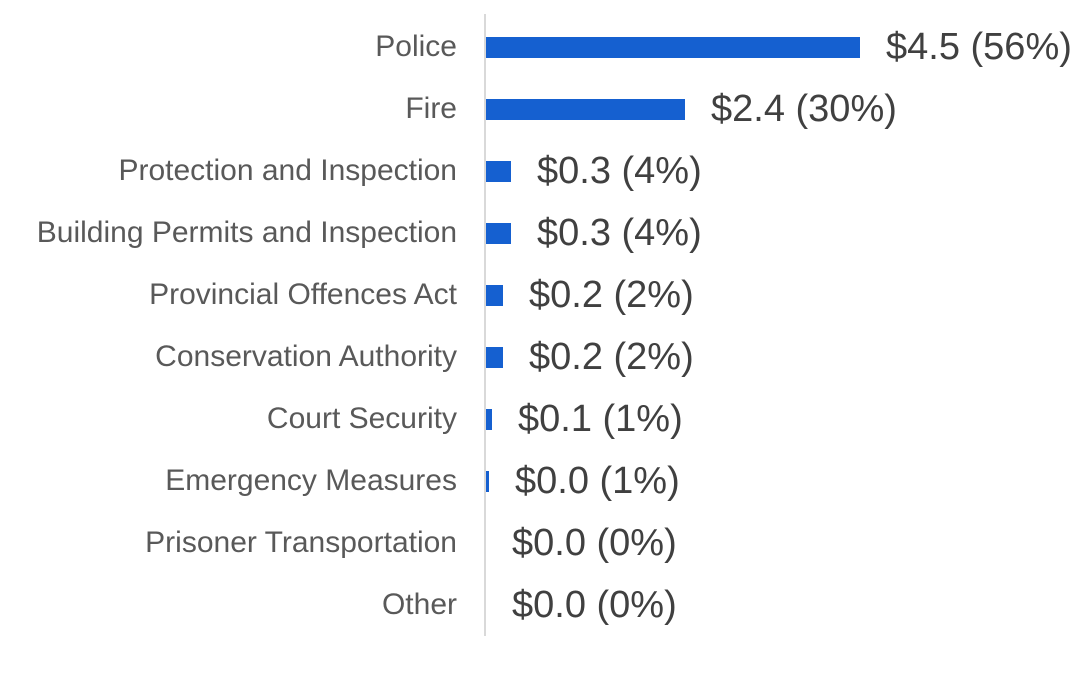 This screenshot has height=680, width=1078. I want to click on chart-row: Emergency Measures $0.0 (1%), so click(539, 481).